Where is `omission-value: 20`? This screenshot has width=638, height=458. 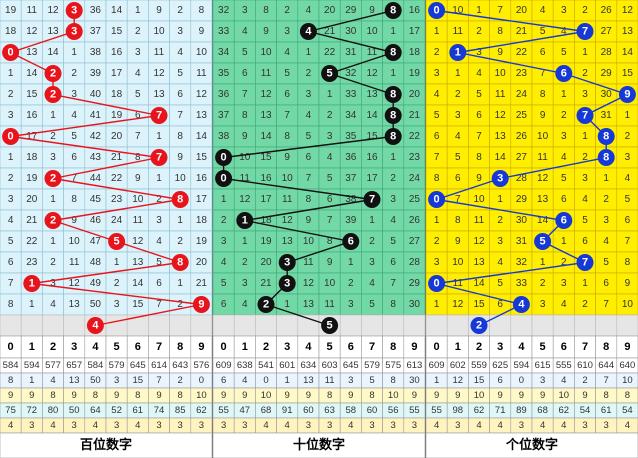 omission-value: 20 is located at coordinates (415, 94).